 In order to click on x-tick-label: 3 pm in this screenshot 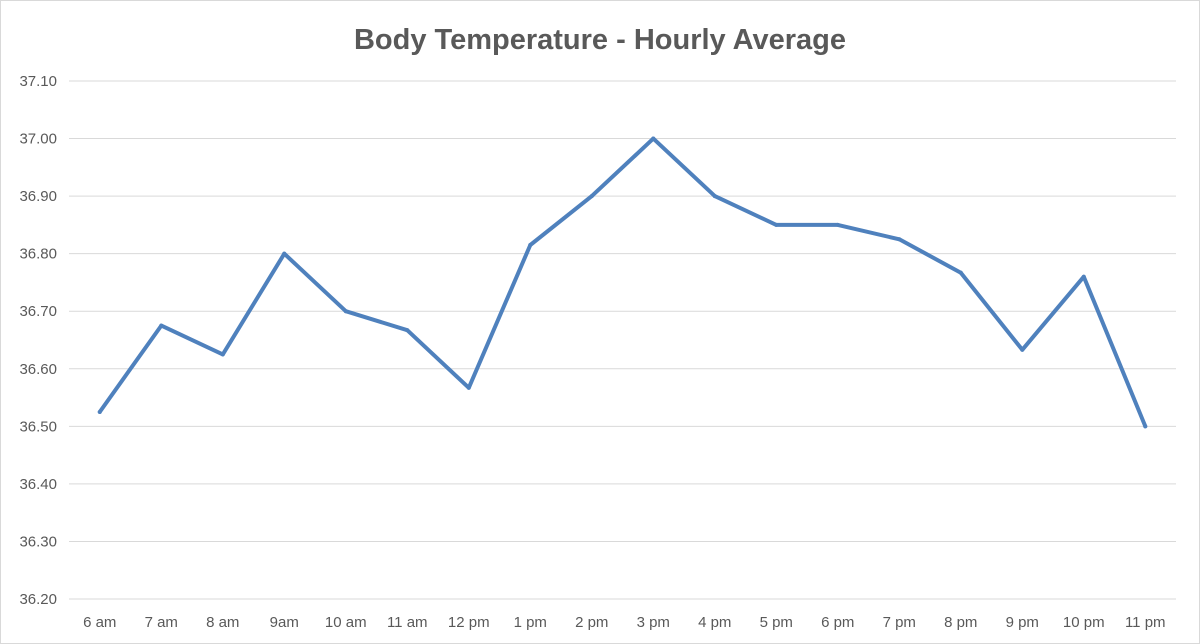, I will do `click(653, 622)`.